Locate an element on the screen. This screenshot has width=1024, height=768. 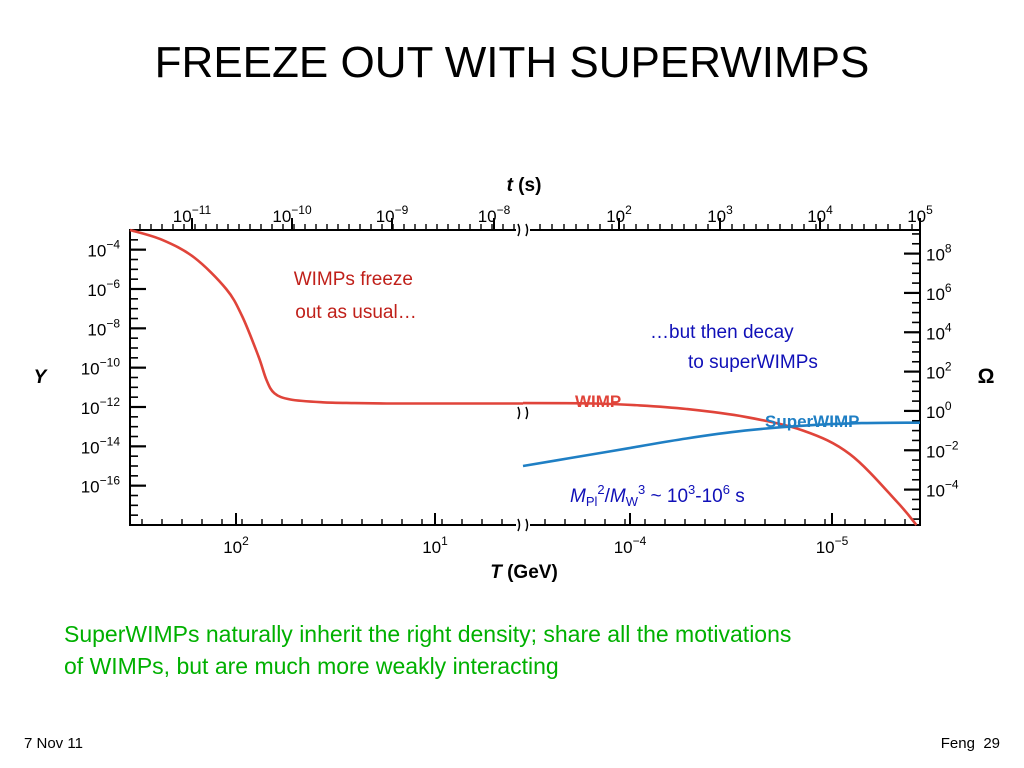
top-tick-label: 10⁵ is located at coordinates (920, 214).